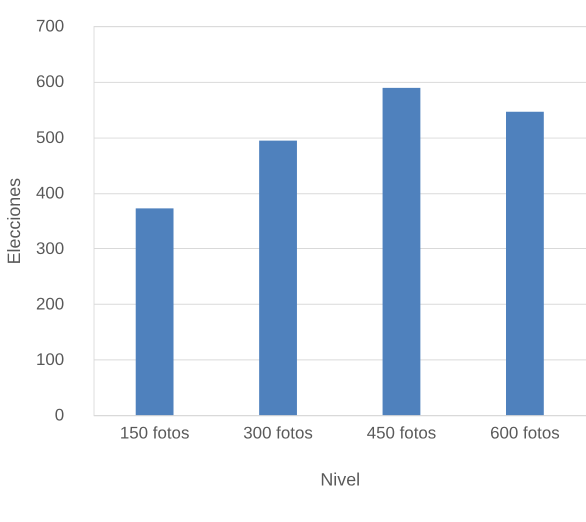 The image size is (586, 522). I want to click on y-tick-label: 700, so click(50, 26).